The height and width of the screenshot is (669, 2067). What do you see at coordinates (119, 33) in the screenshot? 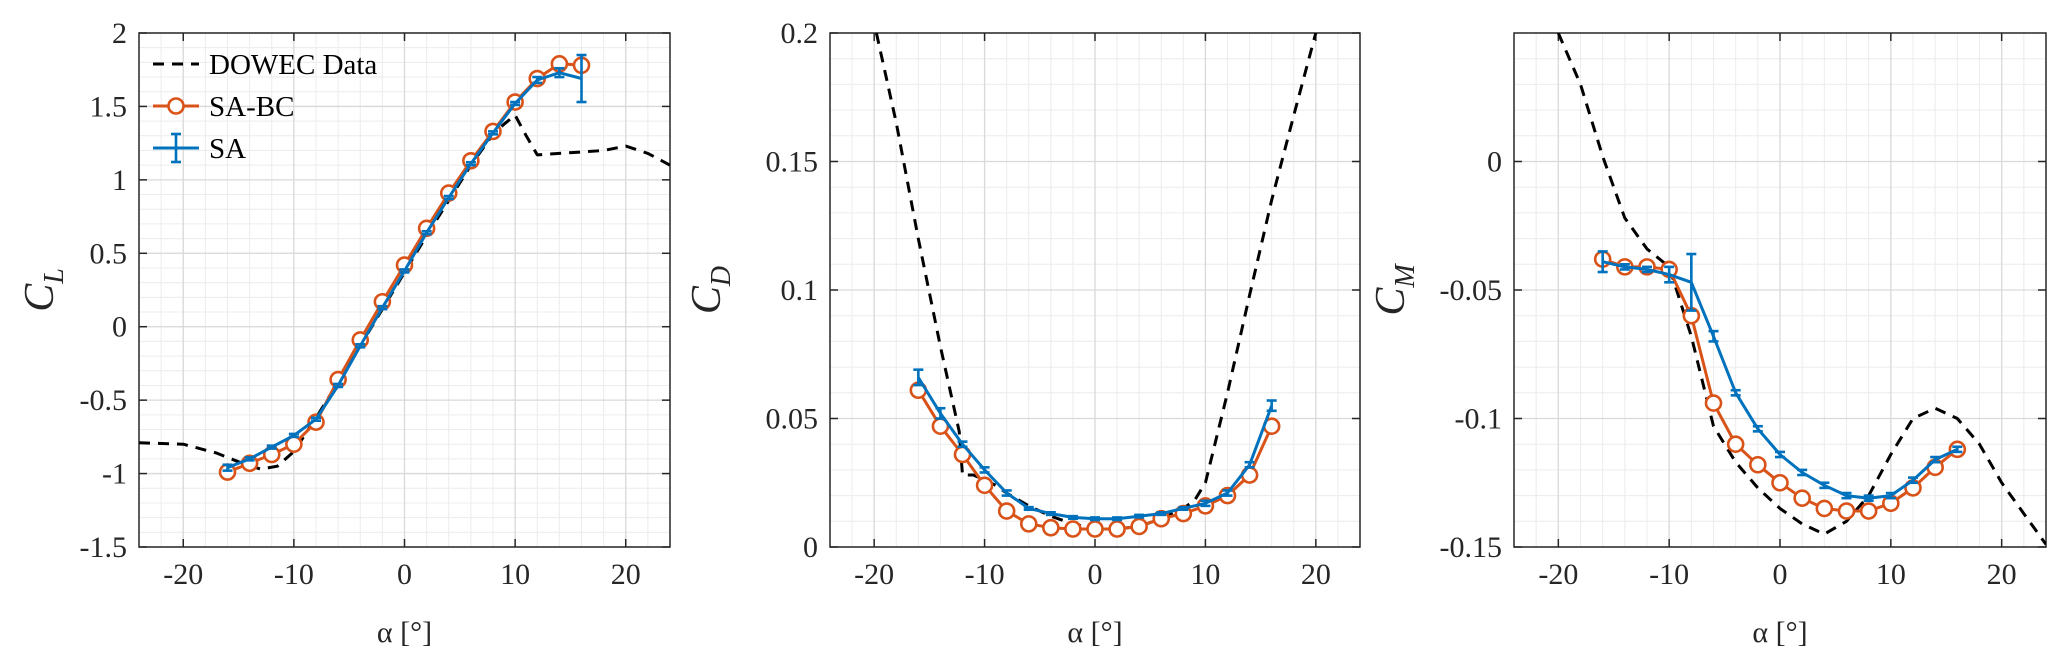
I see `y-tick-label: 2` at bounding box center [119, 33].